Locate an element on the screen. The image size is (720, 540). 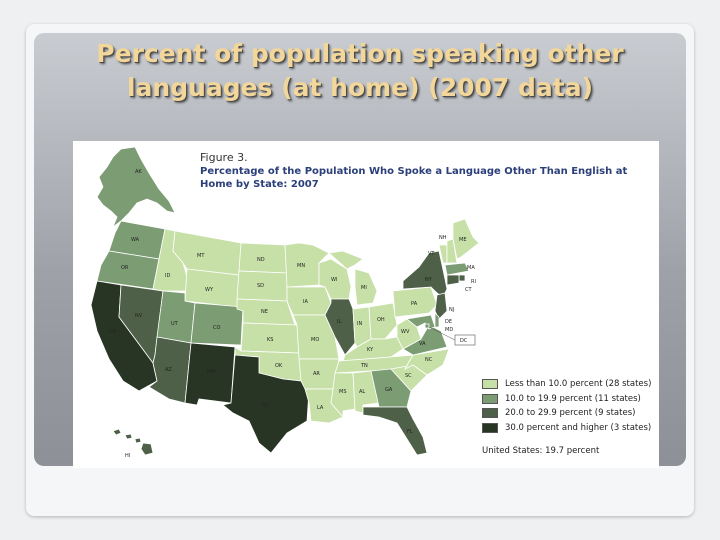
label-NH: NH is located at coordinates (443, 238).